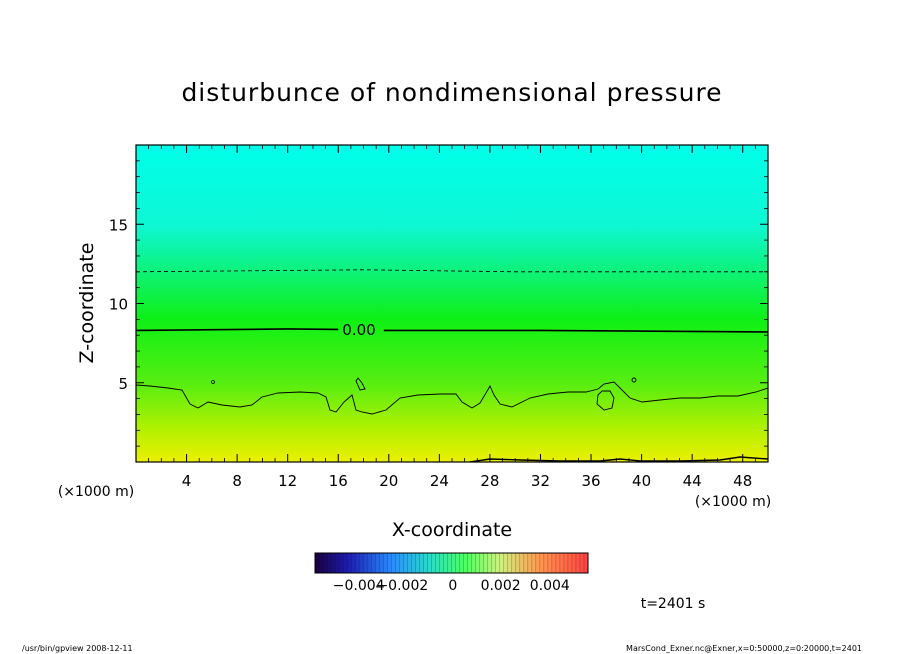  Describe the element at coordinates (96, 492) in the screenshot. I see `x-unit-left: (×1000 m)` at that location.